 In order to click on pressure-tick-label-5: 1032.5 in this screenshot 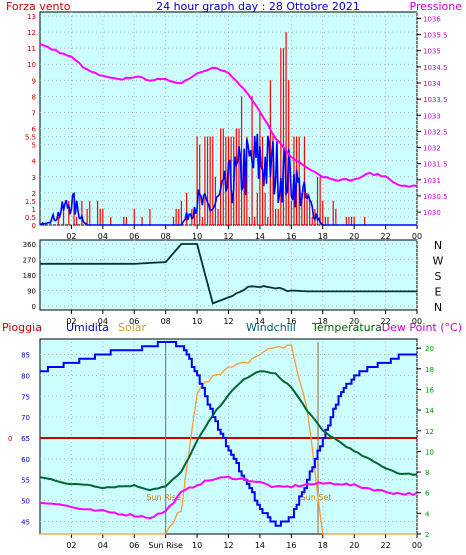, I will do `click(435, 132)`.